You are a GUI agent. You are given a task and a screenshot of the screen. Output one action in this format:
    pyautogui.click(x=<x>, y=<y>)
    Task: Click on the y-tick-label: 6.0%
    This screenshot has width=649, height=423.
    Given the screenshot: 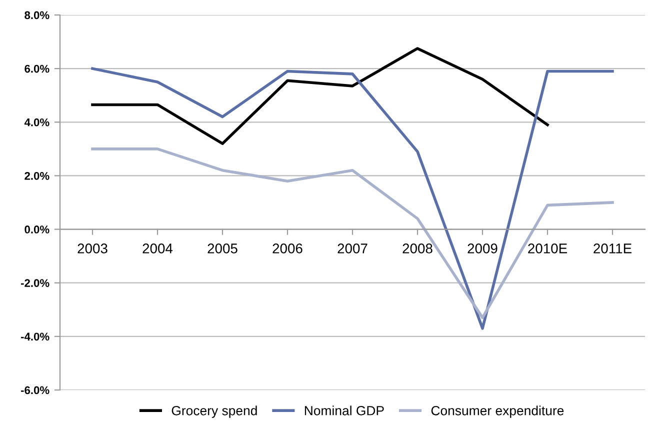 What is the action you would take?
    pyautogui.click(x=37, y=68)
    